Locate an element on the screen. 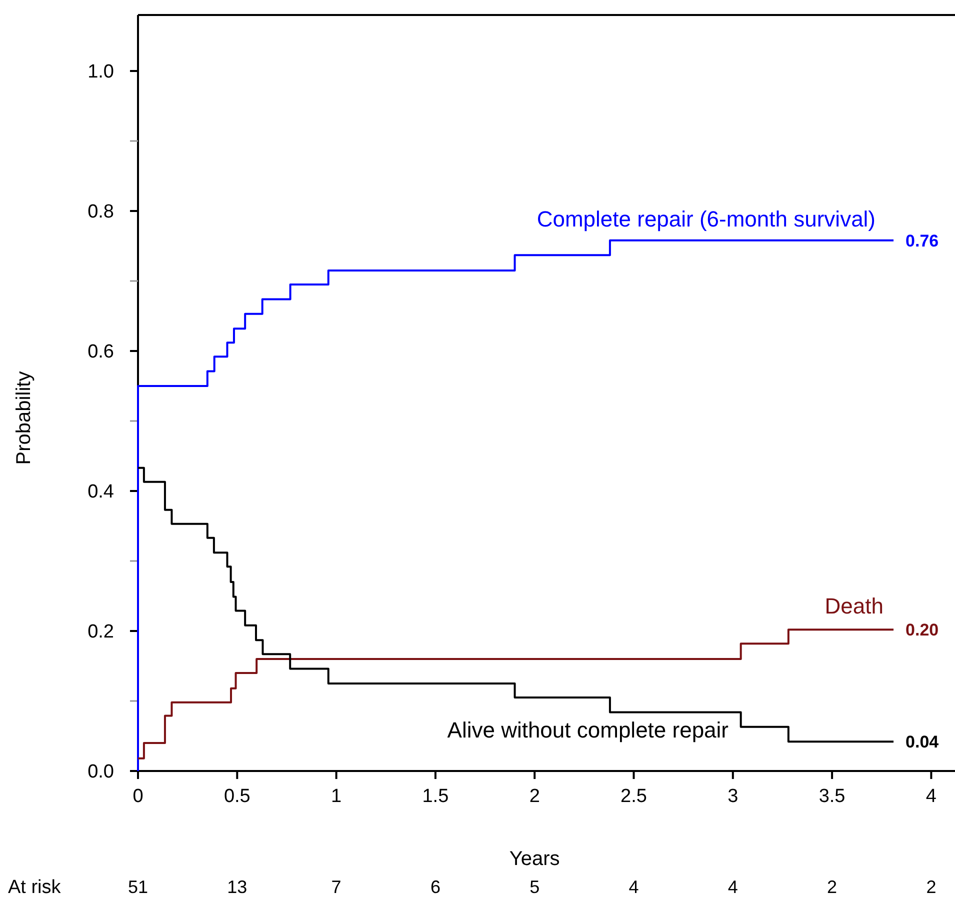 Image resolution: width=955 pixels, height=905 pixels. text: 7 is located at coordinates (336, 887).